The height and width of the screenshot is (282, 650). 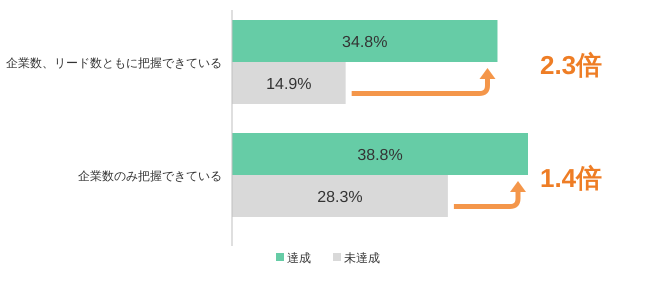 I want to click on data-label: 34.8%, so click(x=365, y=42).